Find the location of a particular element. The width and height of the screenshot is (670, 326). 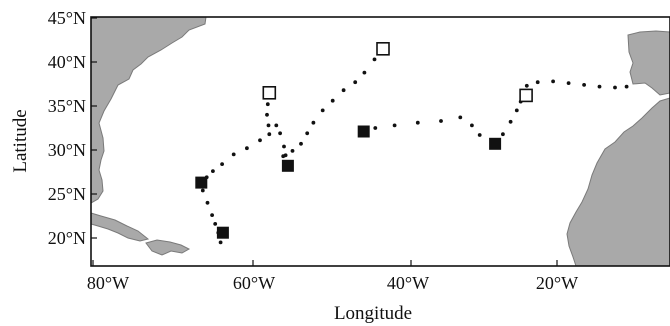

y-tick-label: 45°N is located at coordinates (67, 18).